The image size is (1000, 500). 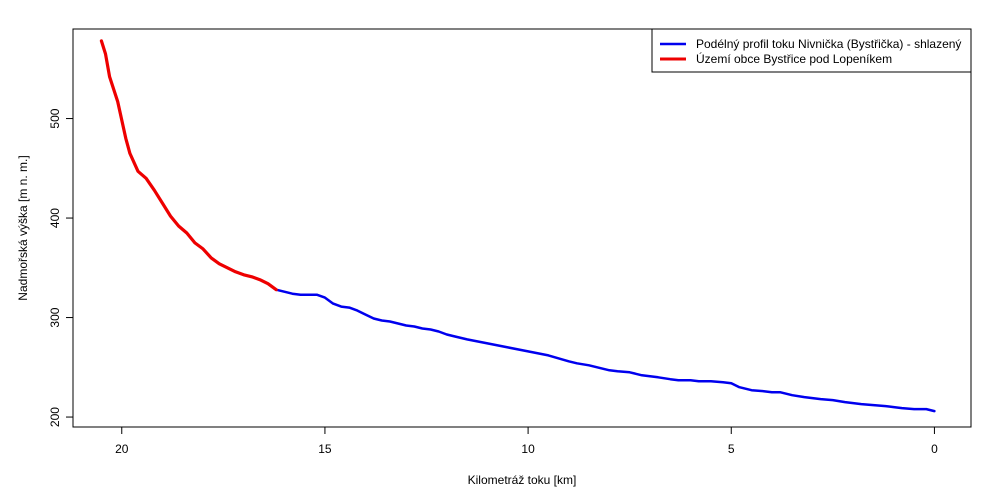 What do you see at coordinates (522, 480) in the screenshot?
I see `x-axis-label: Kilometráž toku [km]` at bounding box center [522, 480].